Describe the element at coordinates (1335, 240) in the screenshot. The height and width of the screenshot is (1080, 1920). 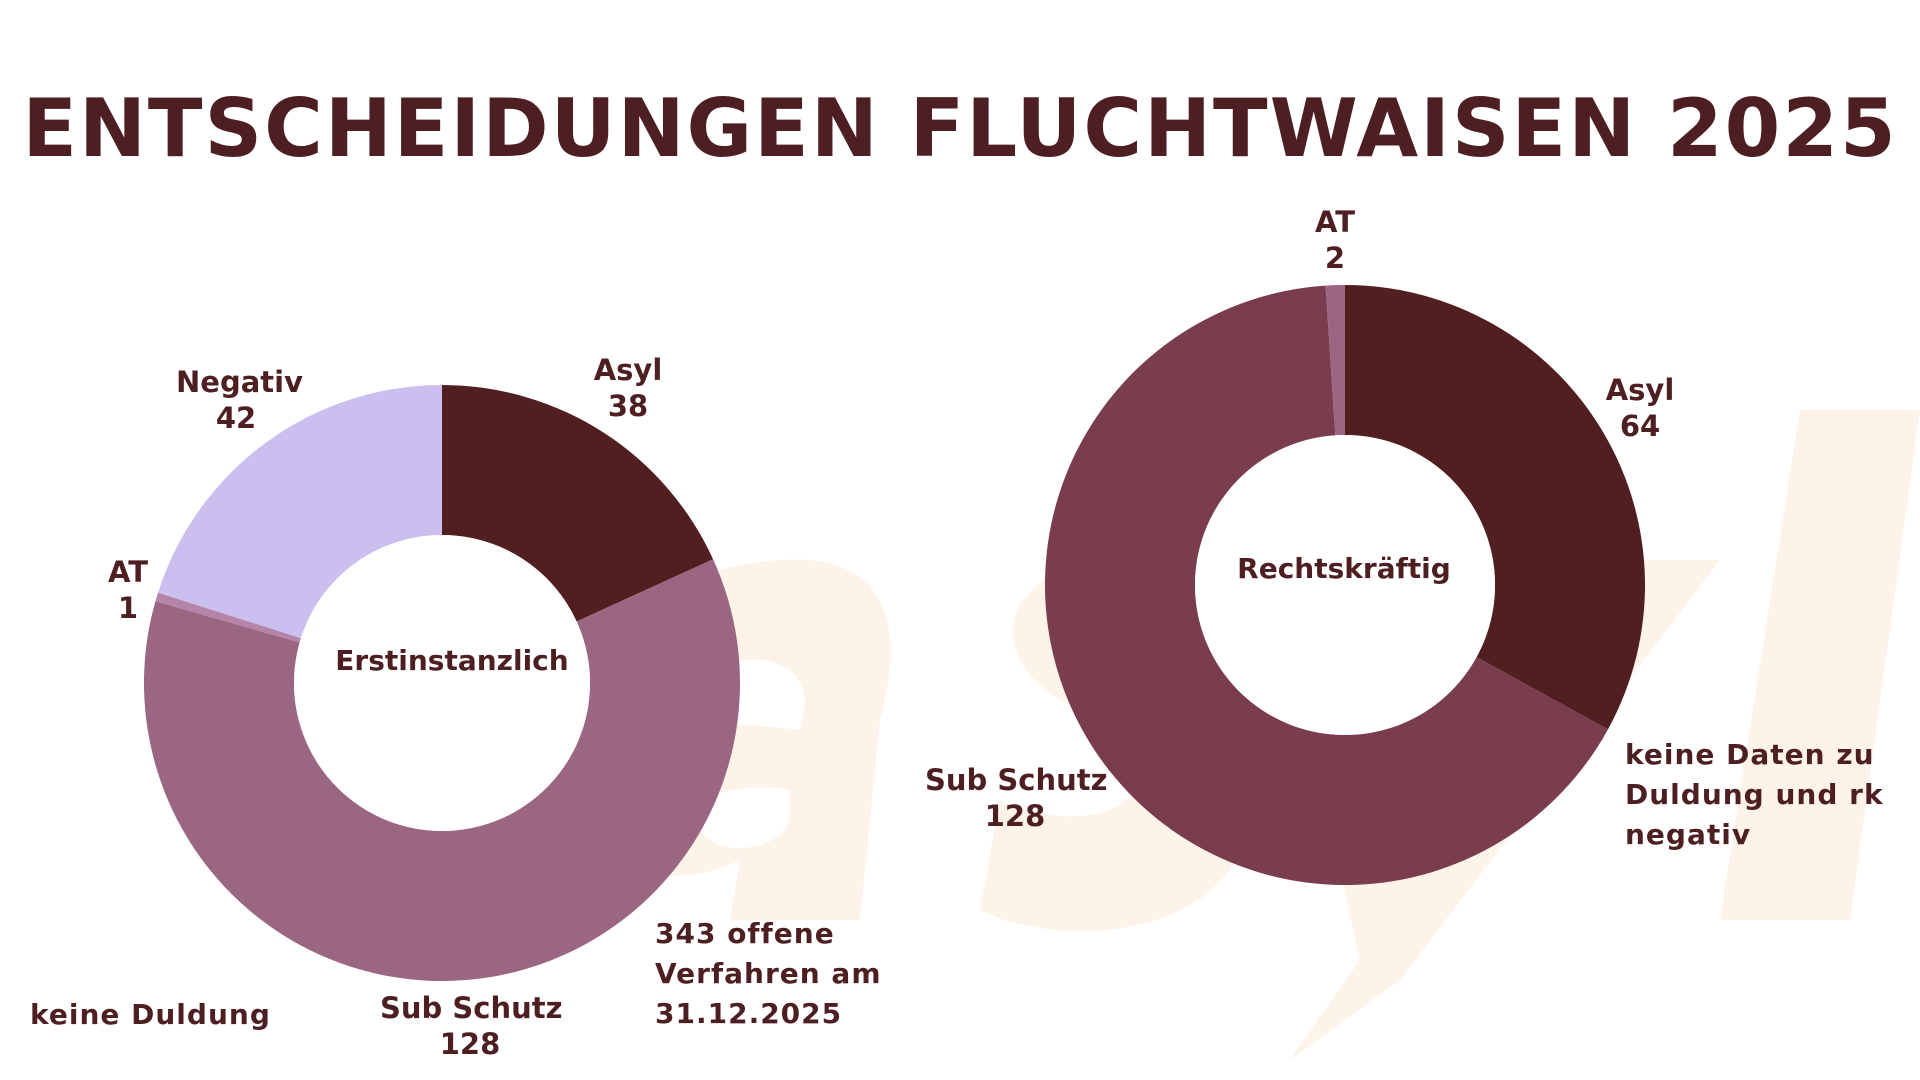
I see `label-at-right: AT 2` at that location.